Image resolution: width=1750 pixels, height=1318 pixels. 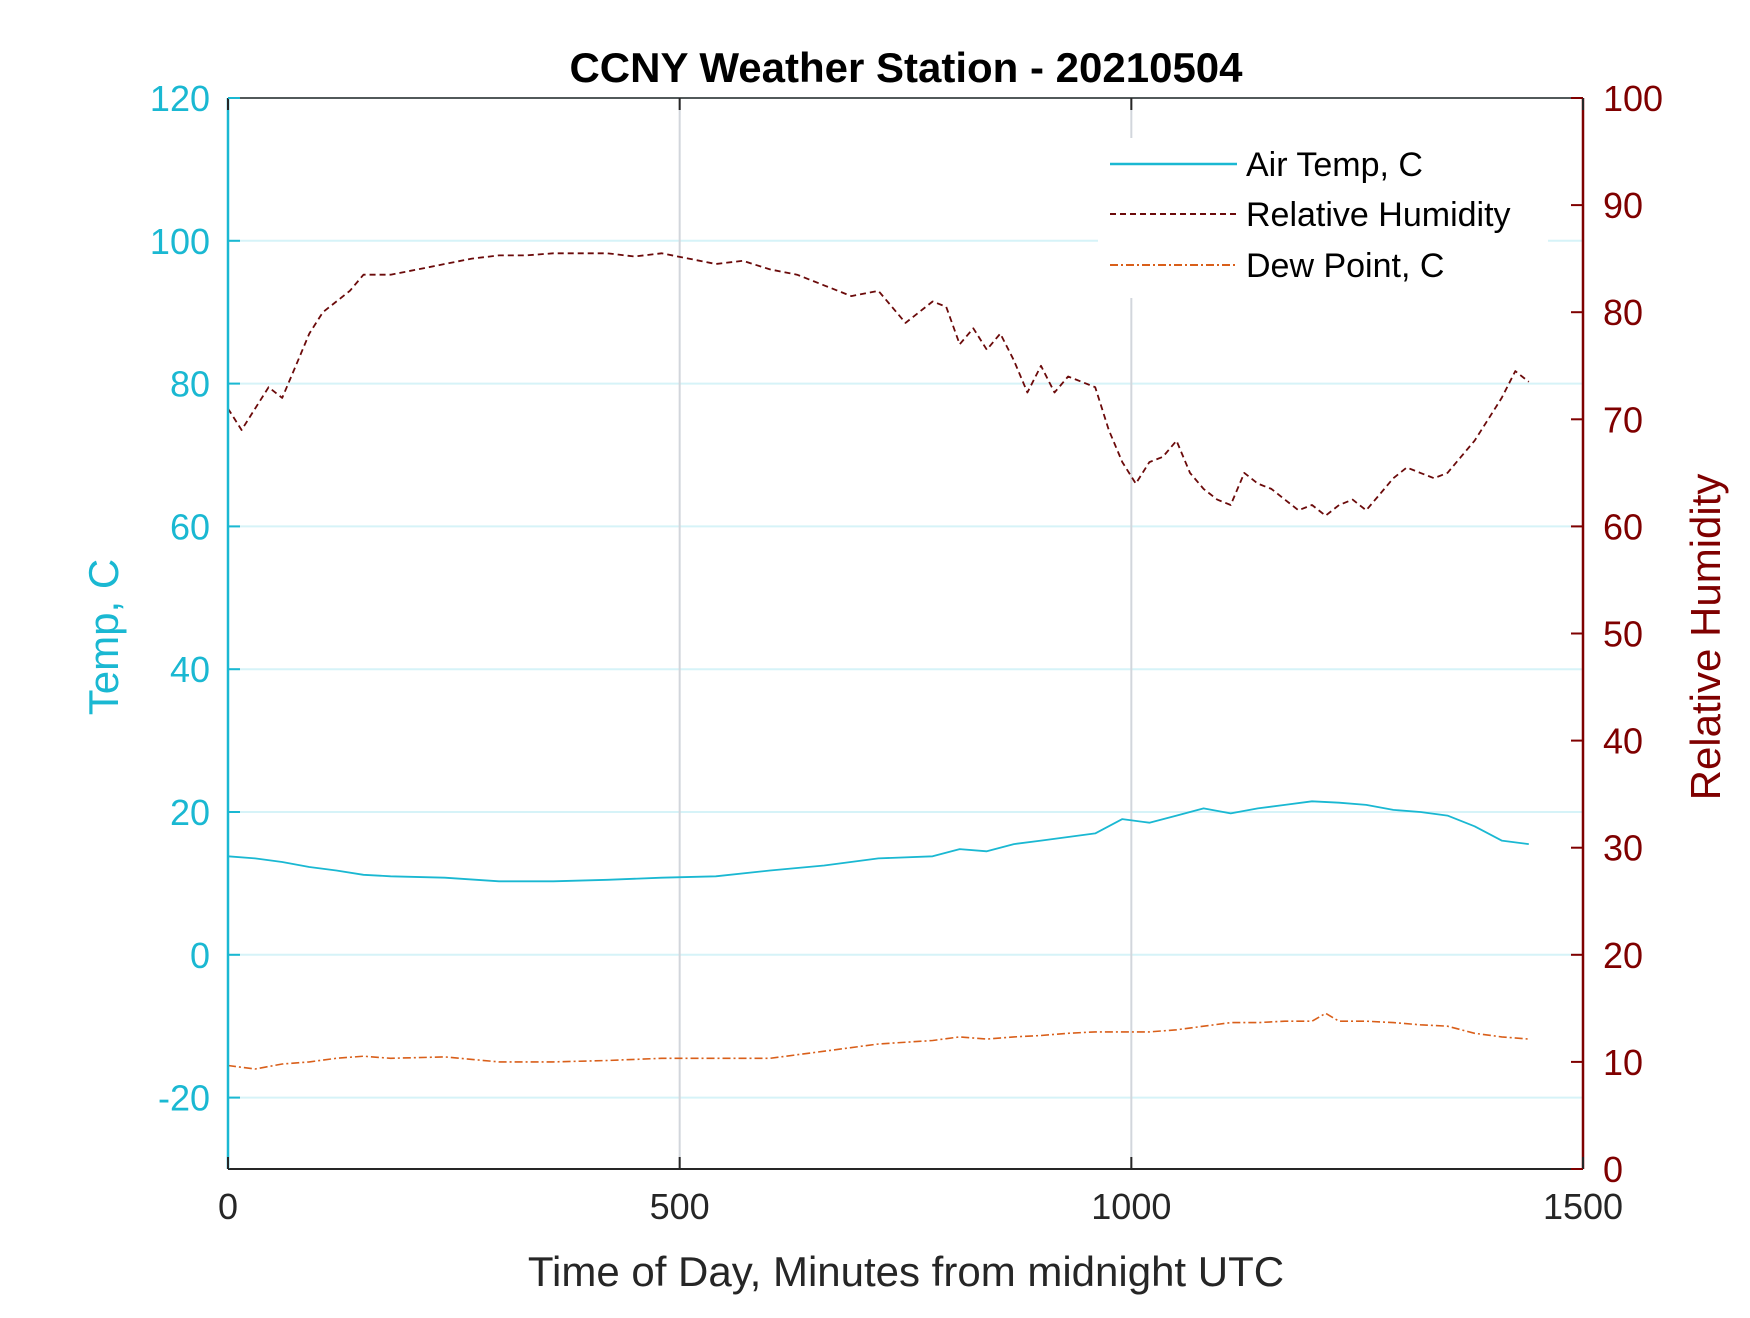 I want to click on x-tick-label: 500, so click(x=680, y=1206).